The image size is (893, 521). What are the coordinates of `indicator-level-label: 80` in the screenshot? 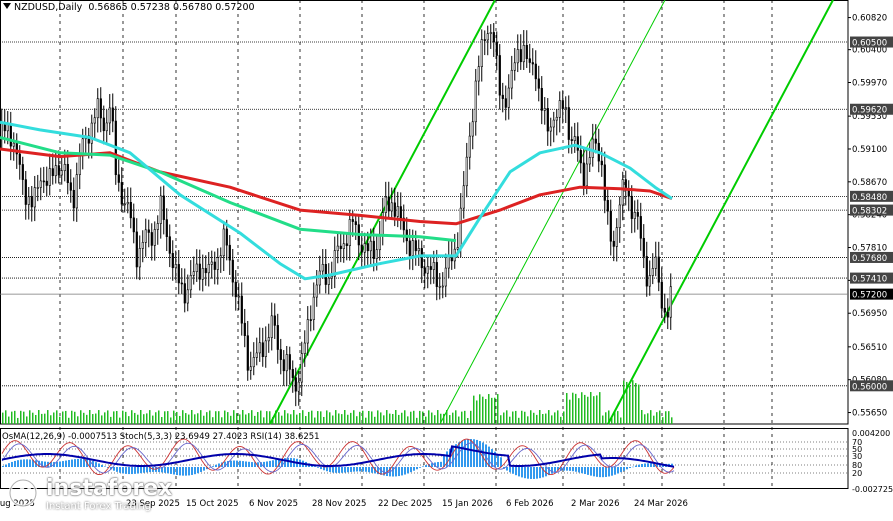 It's located at (857, 465).